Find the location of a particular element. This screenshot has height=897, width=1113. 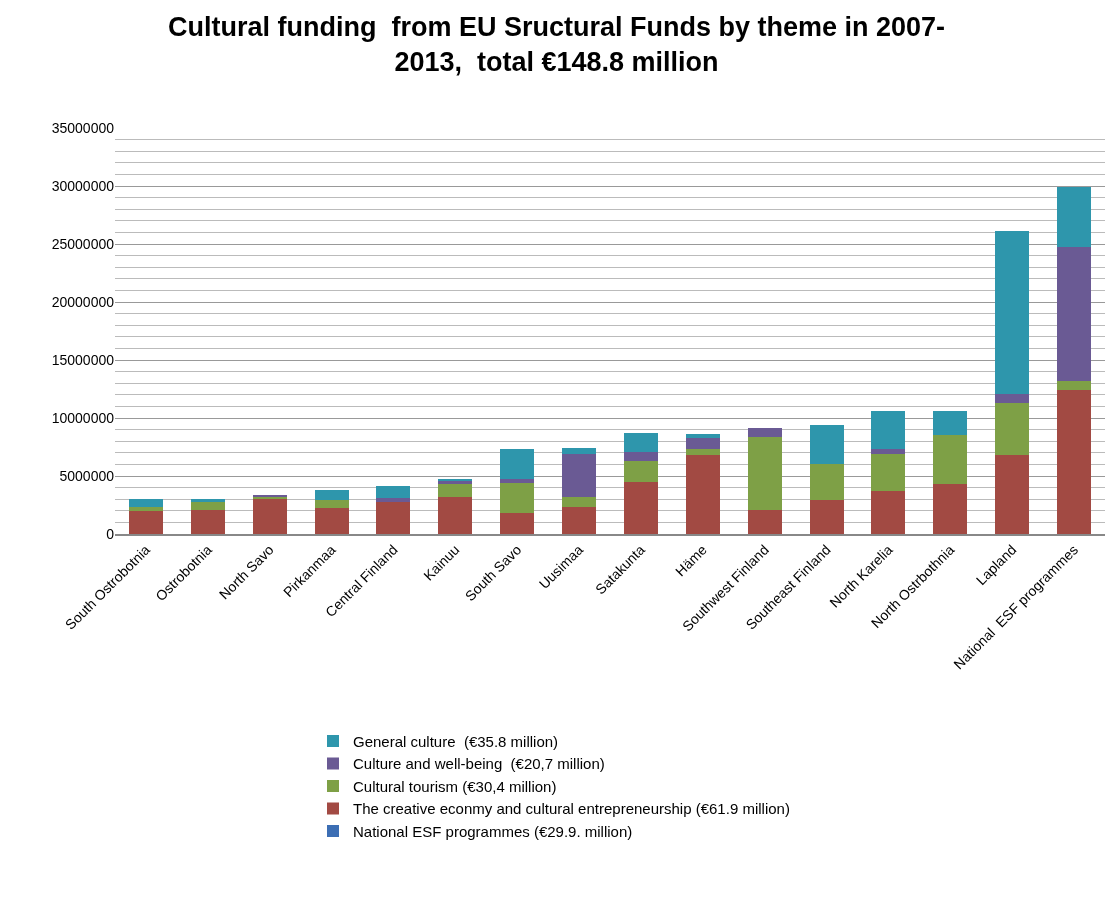

y-tick-label: 30000000 is located at coordinates (83, 185).